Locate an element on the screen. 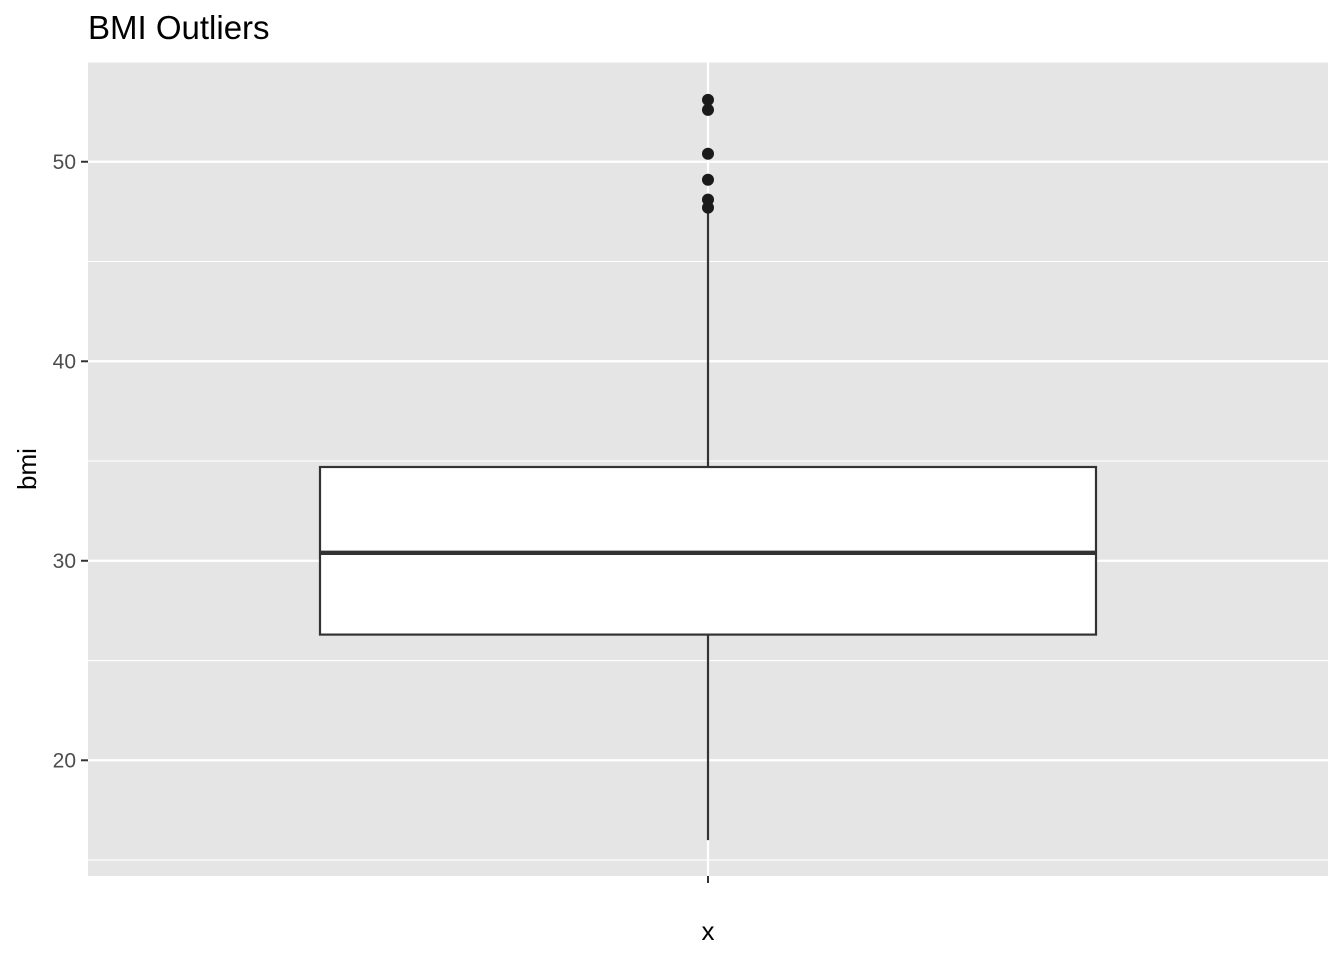 The width and height of the screenshot is (1344, 960). y-tick-label: 20 is located at coordinates (64, 760).